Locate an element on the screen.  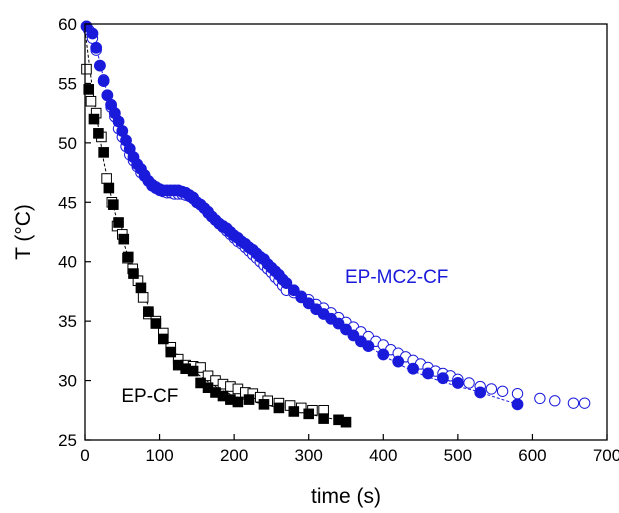
series-label-ep-cf: EP-CF is located at coordinates (149, 396).